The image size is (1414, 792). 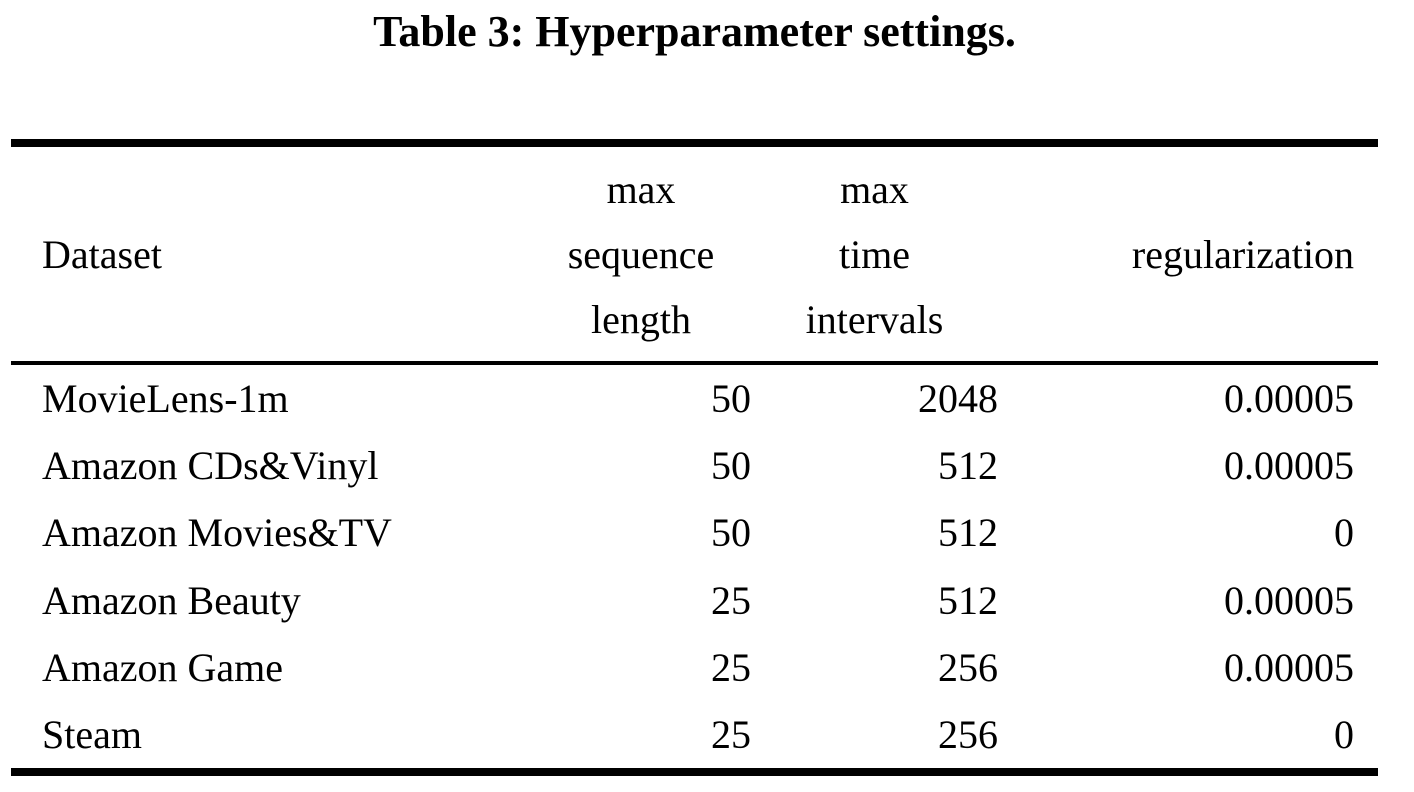 I want to click on header-line: intervals, so click(x=874, y=319).